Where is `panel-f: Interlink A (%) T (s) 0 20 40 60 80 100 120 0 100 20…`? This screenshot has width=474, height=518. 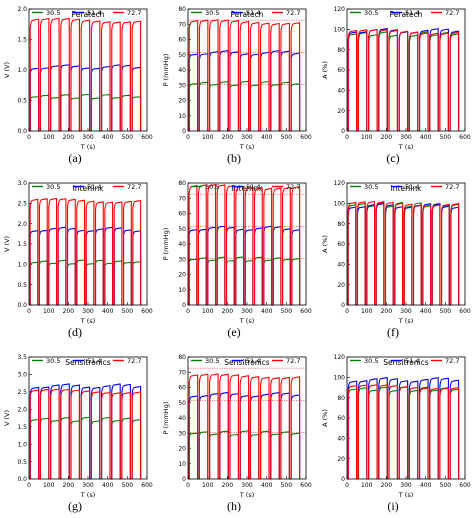 panel-f: Interlink A (%) T (s) 0 20 40 60 80 100 120 0 100 20… is located at coordinates (396, 252).